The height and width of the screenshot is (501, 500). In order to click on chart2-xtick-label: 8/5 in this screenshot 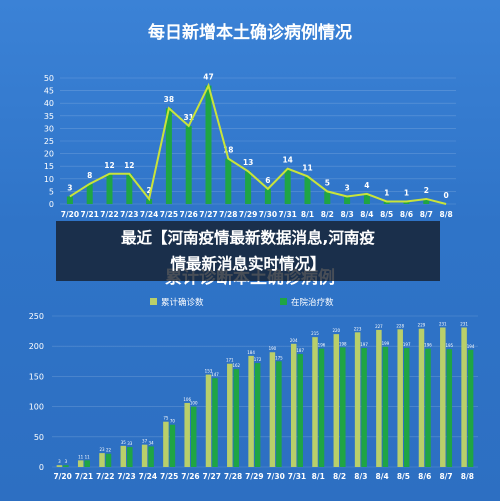, I will do `click(403, 476)`.